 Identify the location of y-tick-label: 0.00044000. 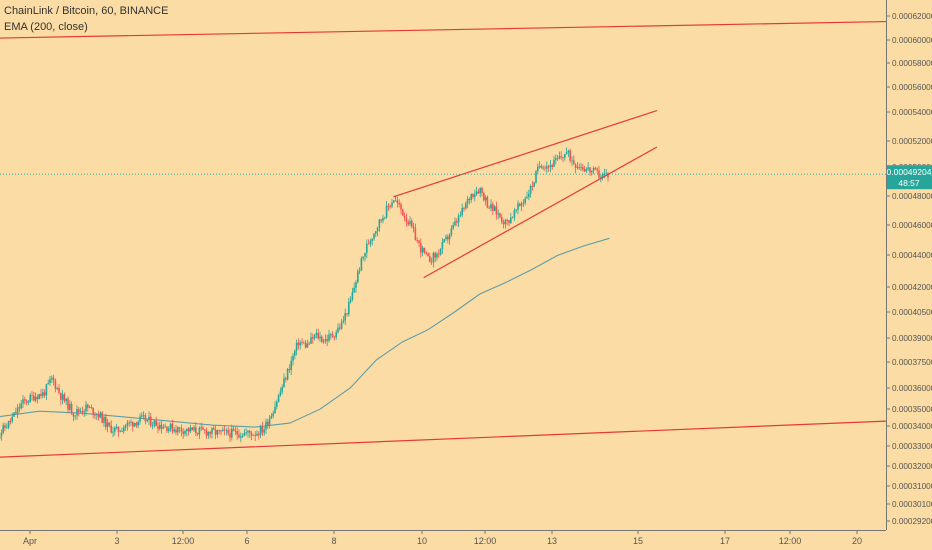
(912, 255).